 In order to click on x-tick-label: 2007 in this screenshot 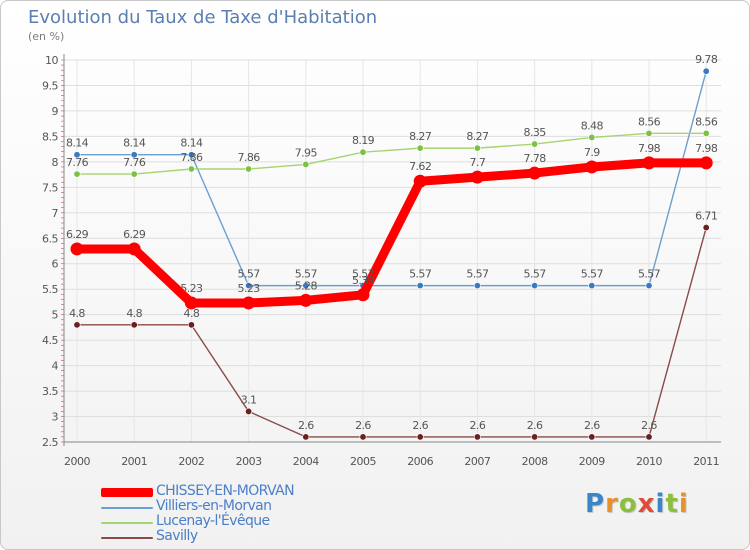, I will do `click(477, 461)`.